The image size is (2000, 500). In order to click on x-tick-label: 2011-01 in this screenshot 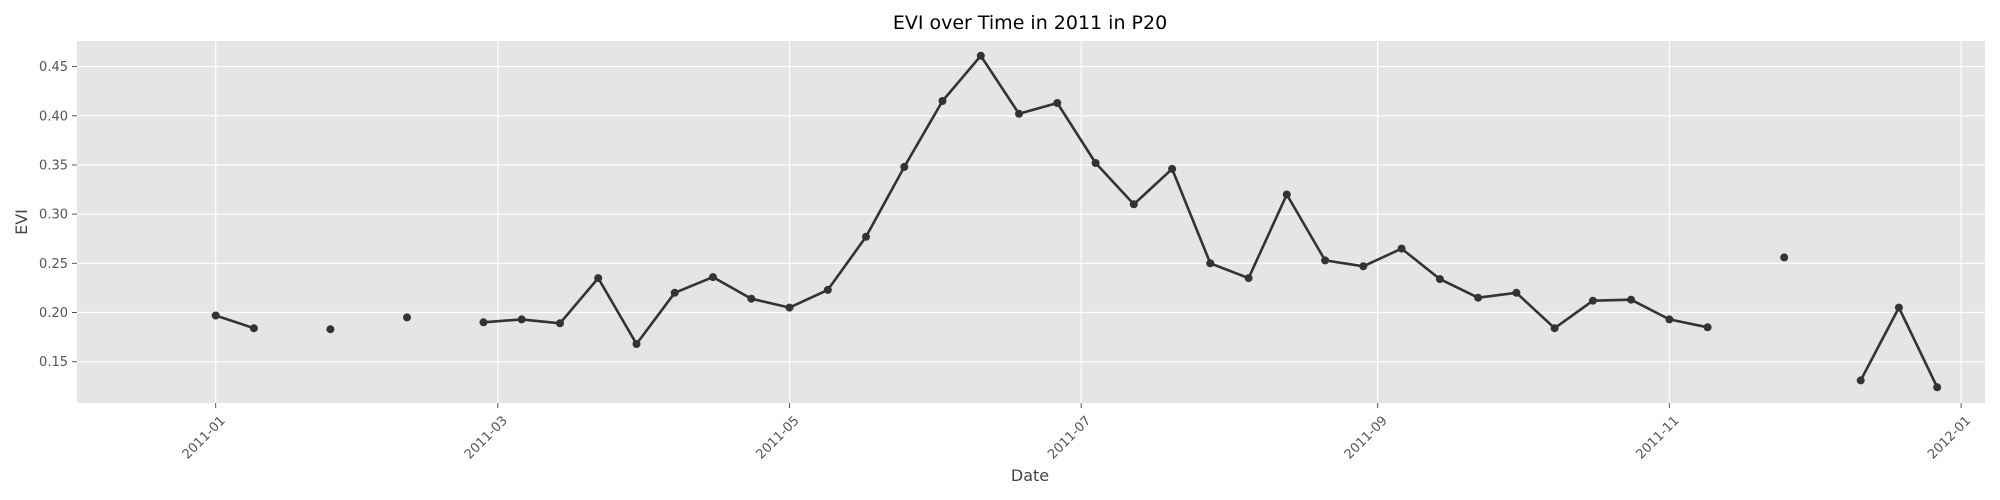, I will do `click(204, 437)`.